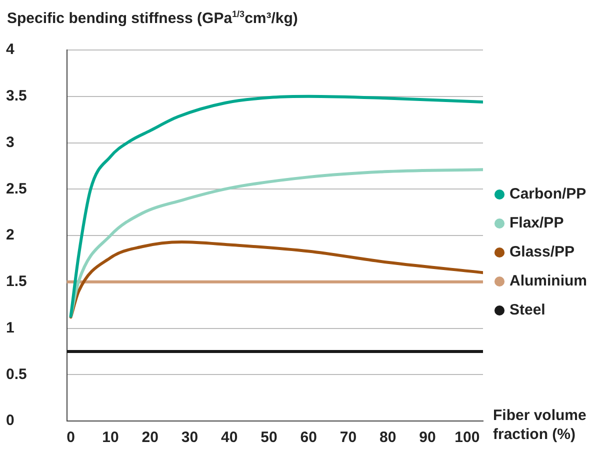 This screenshot has height=457, width=599. What do you see at coordinates (189, 437) in the screenshot?
I see `x-tick-label: 30` at bounding box center [189, 437].